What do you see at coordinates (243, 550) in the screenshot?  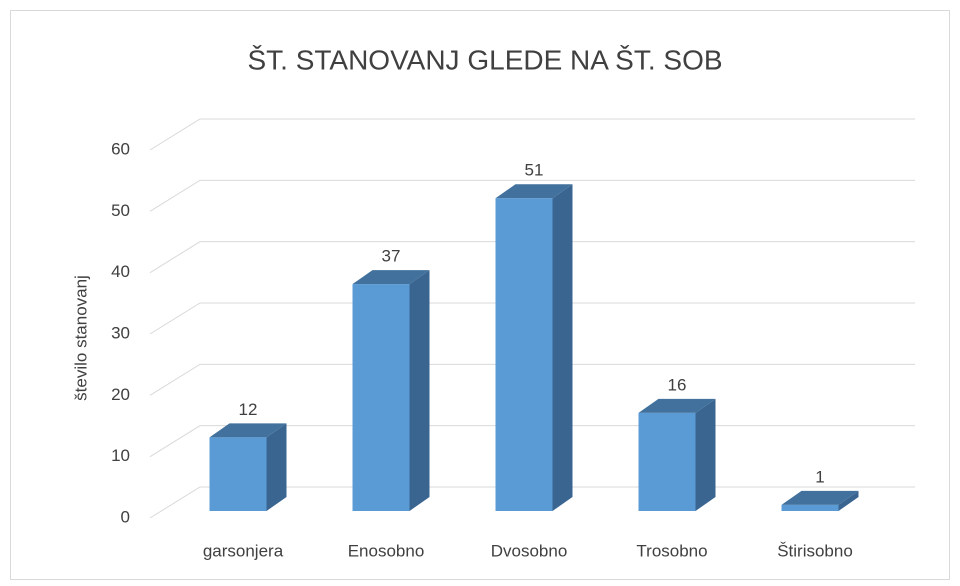 I see `x-tick-label: garsonjera` at bounding box center [243, 550].